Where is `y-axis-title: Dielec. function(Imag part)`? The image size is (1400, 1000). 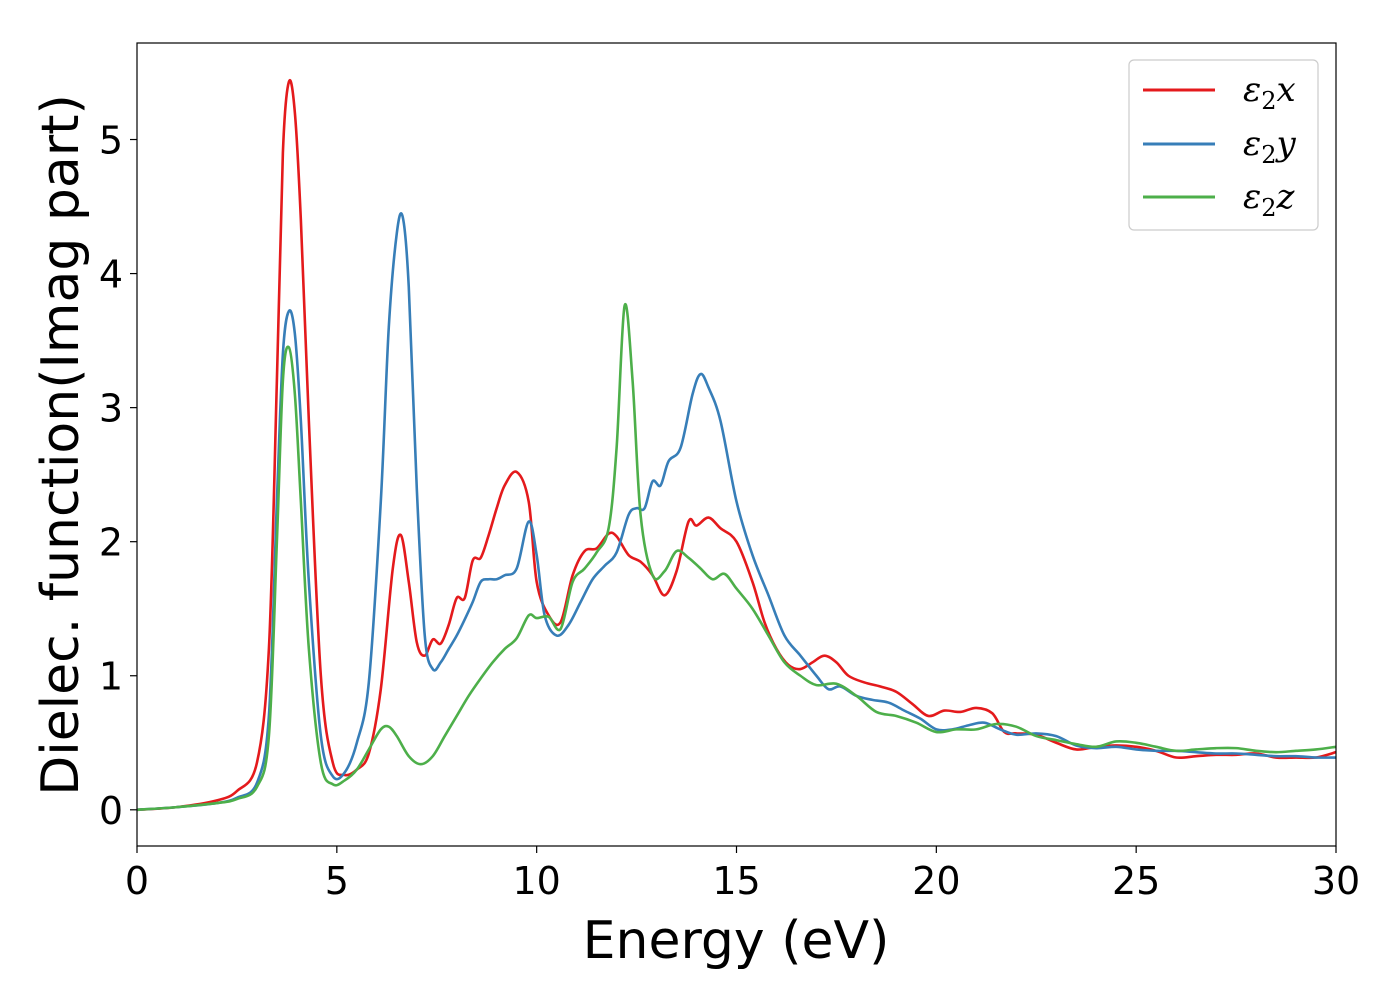 y-axis-title: Dielec. function(Imag part) is located at coordinates (61, 445).